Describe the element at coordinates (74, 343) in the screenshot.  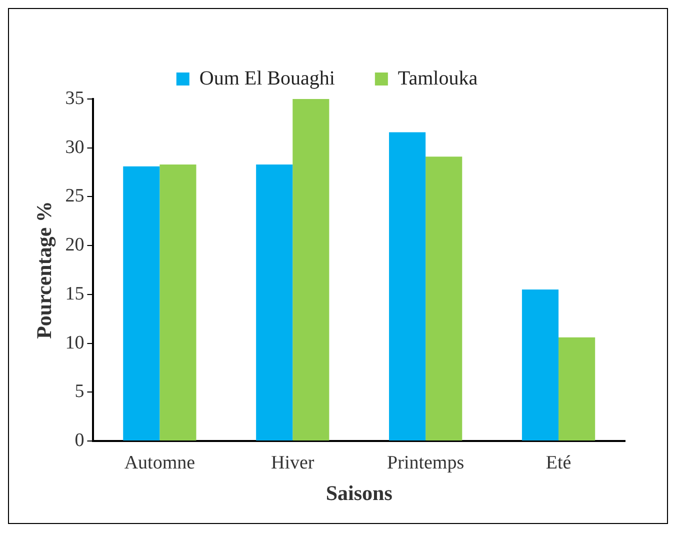
I see `y-tick-label: 10` at that location.